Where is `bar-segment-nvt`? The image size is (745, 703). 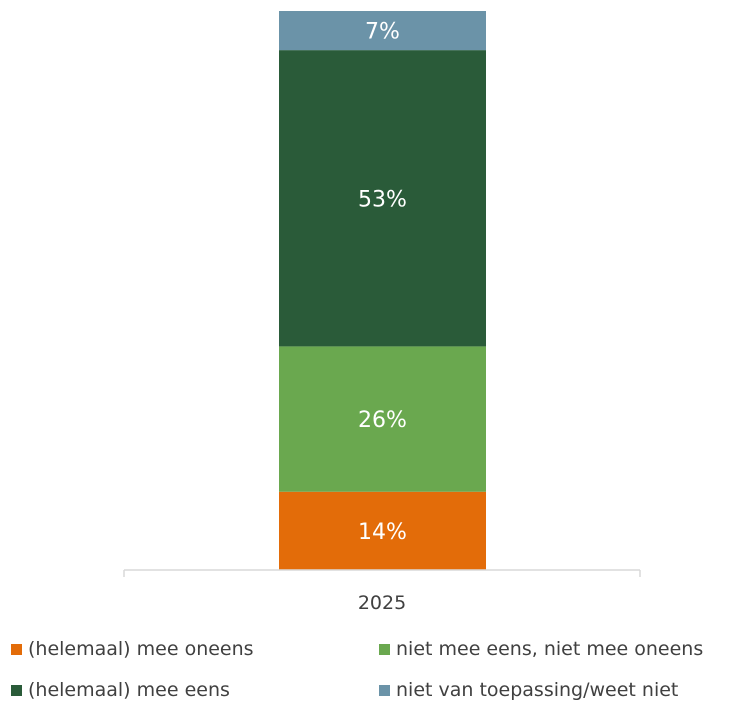
bar-segment-nvt is located at coordinates (382, 31).